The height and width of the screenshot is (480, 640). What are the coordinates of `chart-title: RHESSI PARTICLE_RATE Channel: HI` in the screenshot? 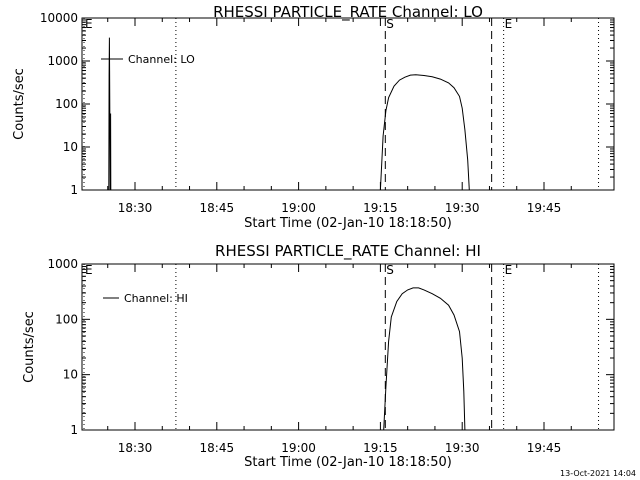 It's located at (348, 251).